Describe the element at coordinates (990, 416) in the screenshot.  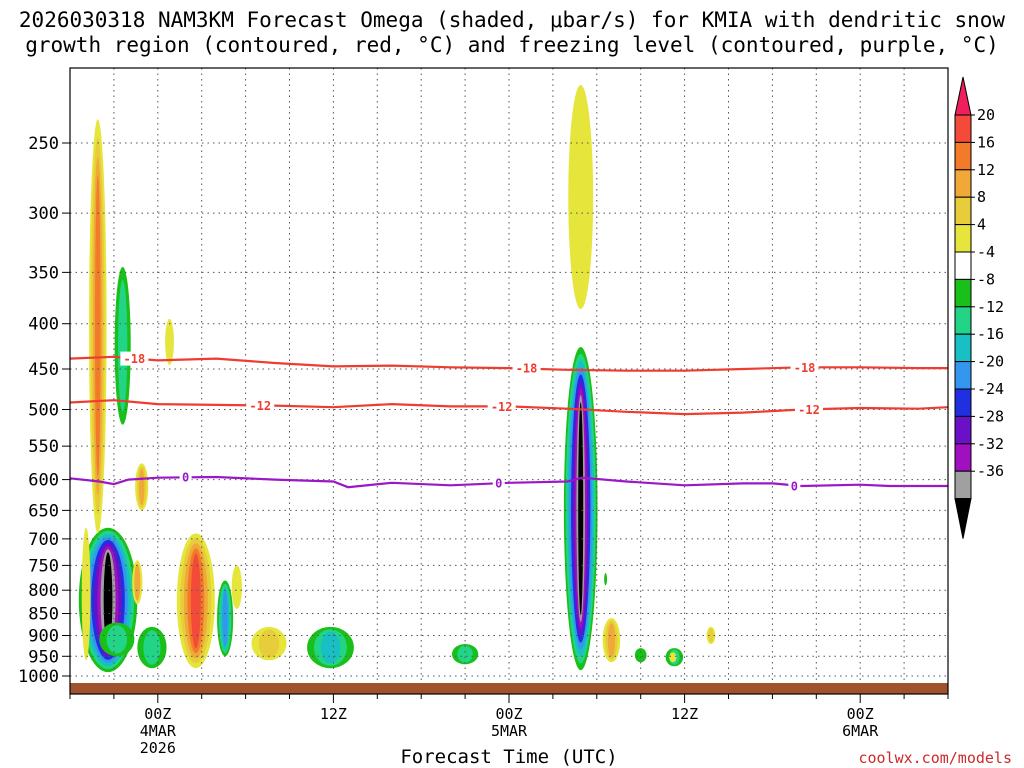
I see `colorbar-label: -28` at that location.